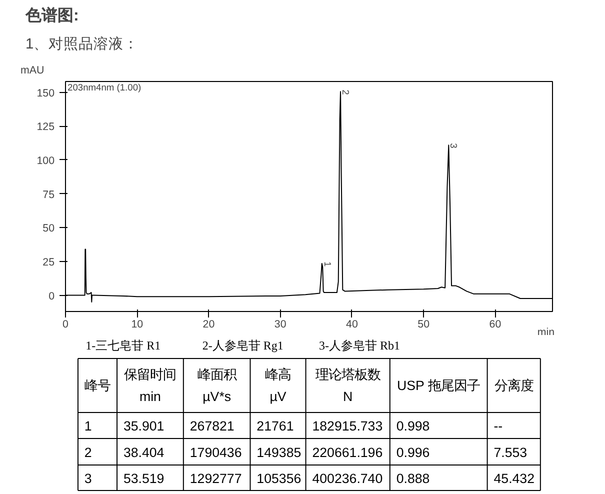 This screenshot has width=605, height=494. Describe the element at coordinates (216, 452) in the screenshot. I see `text: 1790436` at that location.